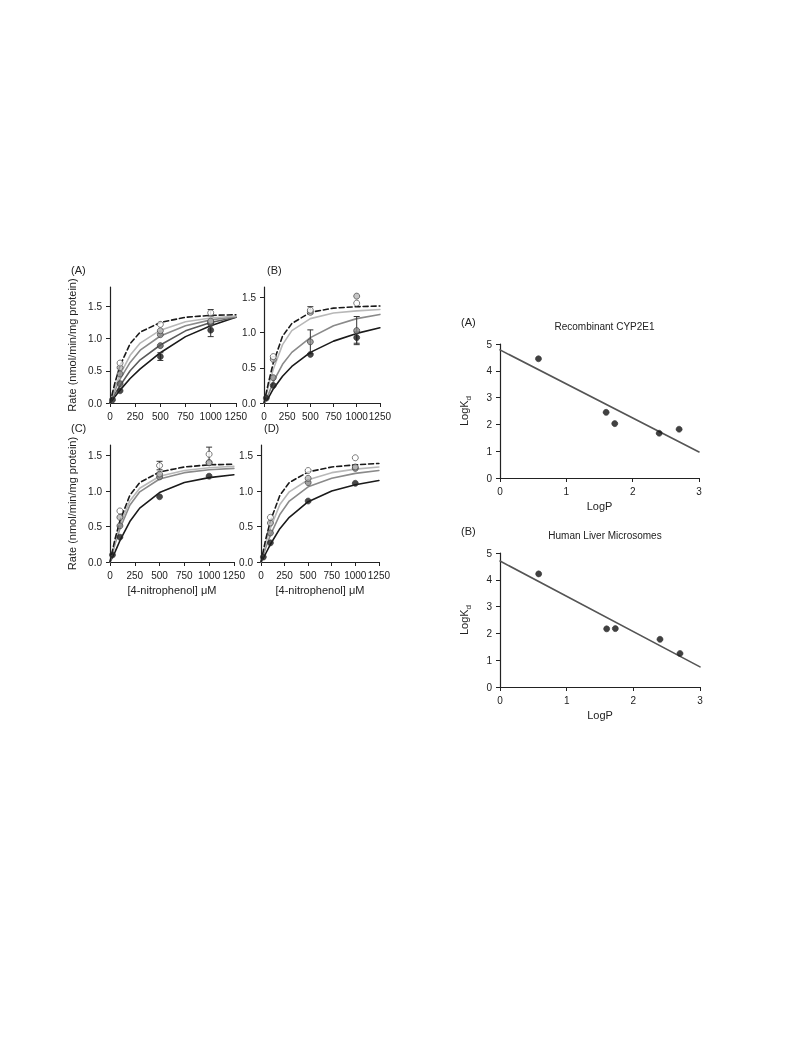 The width and height of the screenshot is (812, 1051). I want to click on chart-title: (C), so click(79, 427).